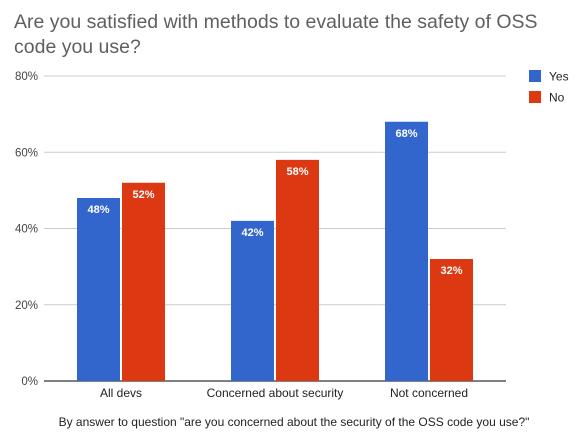 The height and width of the screenshot is (447, 588). Describe the element at coordinates (252, 233) in the screenshot. I see `data-label: 42%` at that location.